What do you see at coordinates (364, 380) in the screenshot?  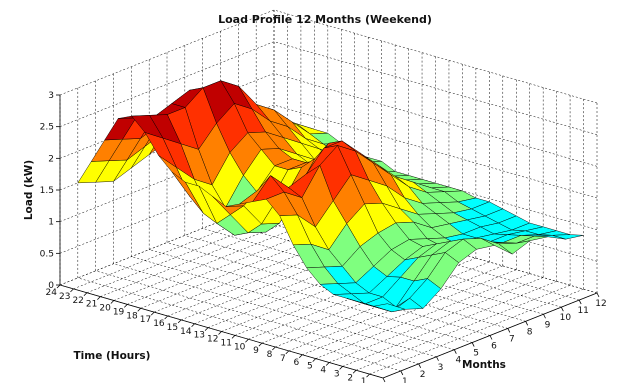 I see `y-tick-label: 1` at bounding box center [364, 380].